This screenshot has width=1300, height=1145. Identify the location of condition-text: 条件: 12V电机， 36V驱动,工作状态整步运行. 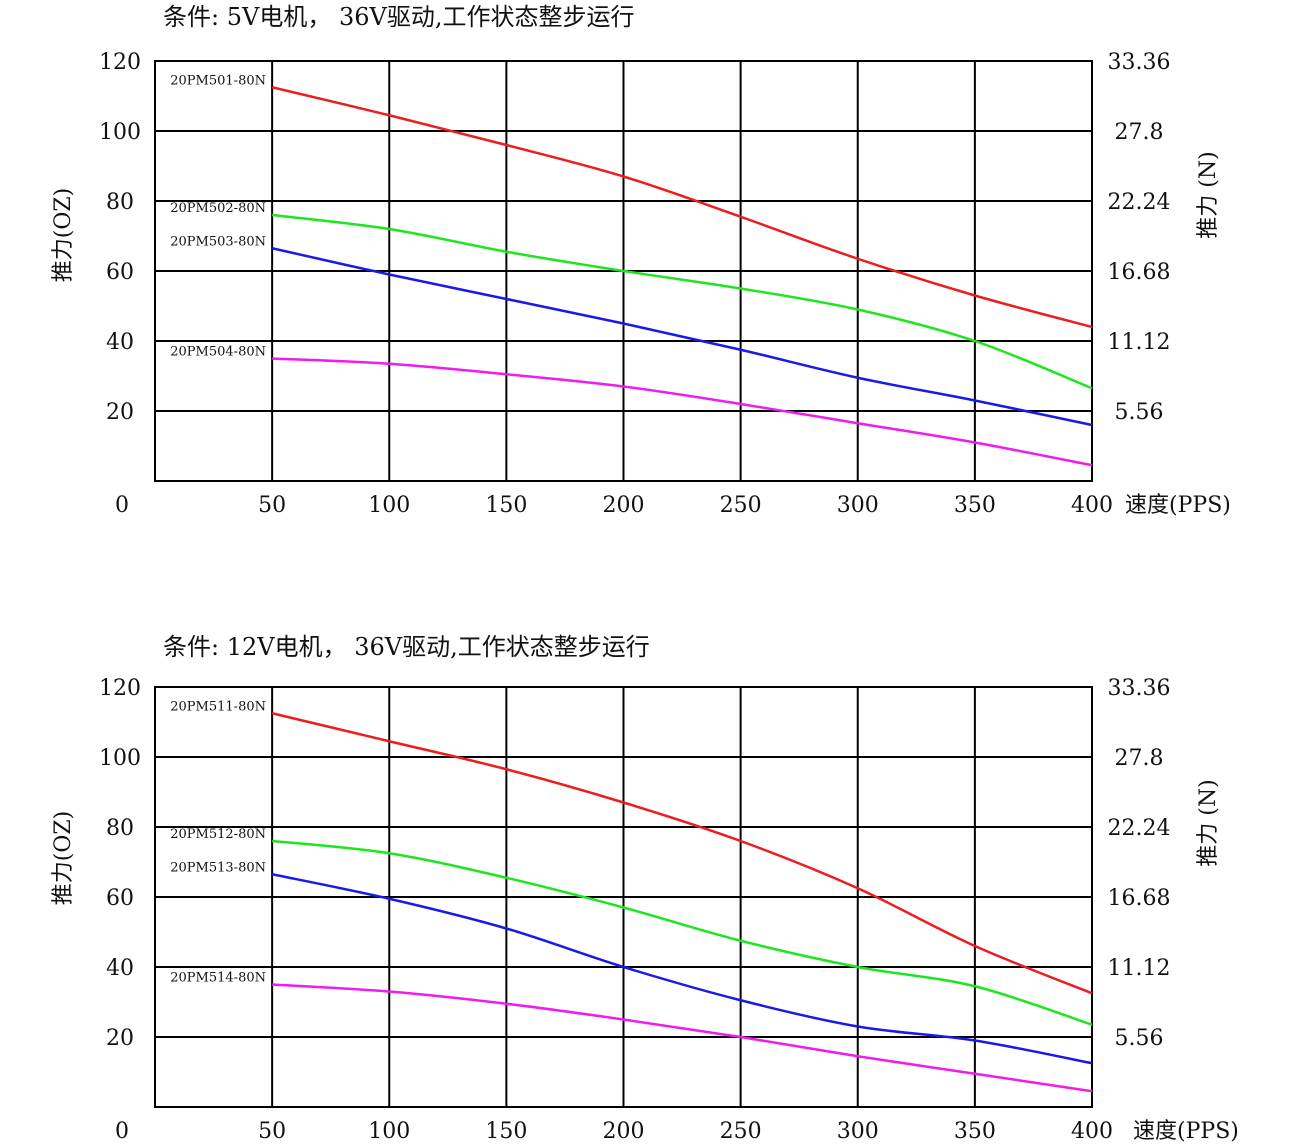
(406, 647).